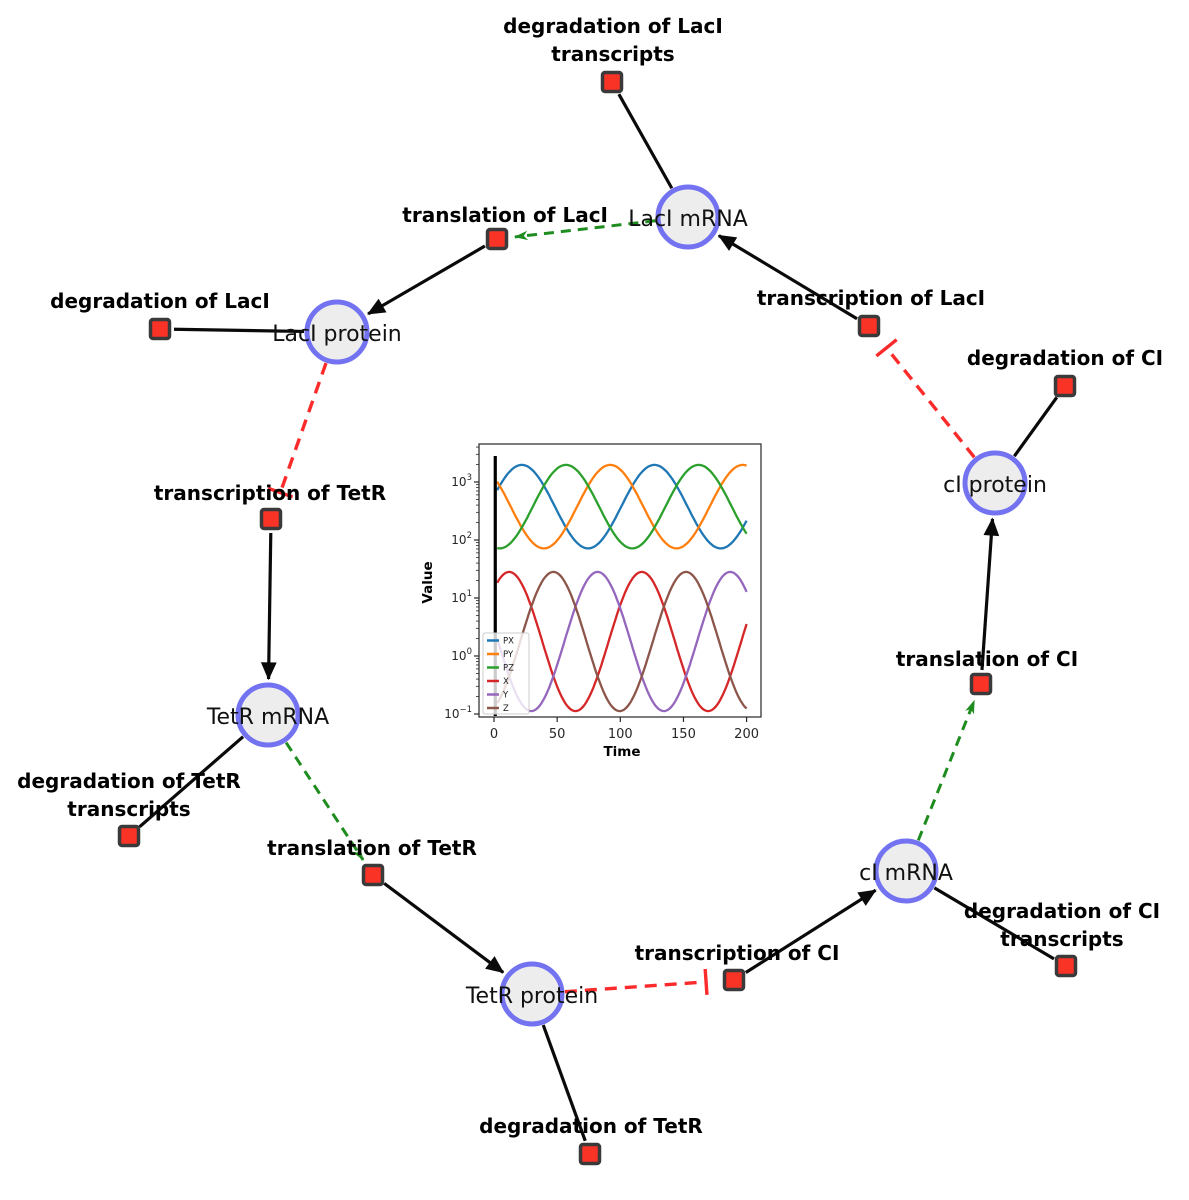 The image size is (1189, 1200). What do you see at coordinates (505, 215) in the screenshot?
I see `reaction-label-tl-laci: translation of LacI` at bounding box center [505, 215].